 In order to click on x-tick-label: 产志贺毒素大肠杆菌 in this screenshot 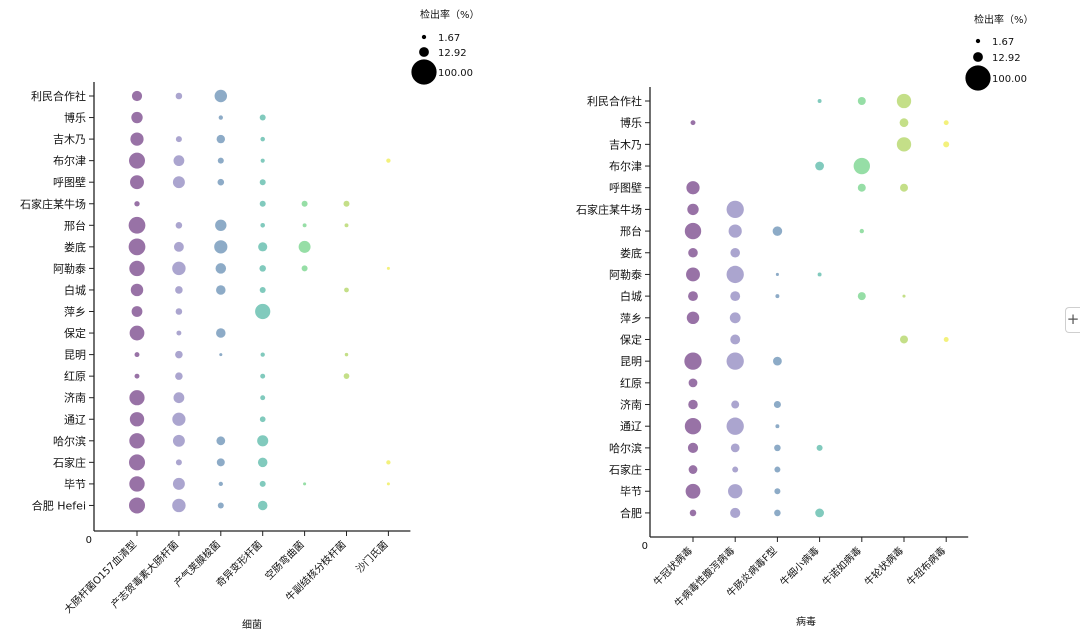, I will do `click(144, 574)`.